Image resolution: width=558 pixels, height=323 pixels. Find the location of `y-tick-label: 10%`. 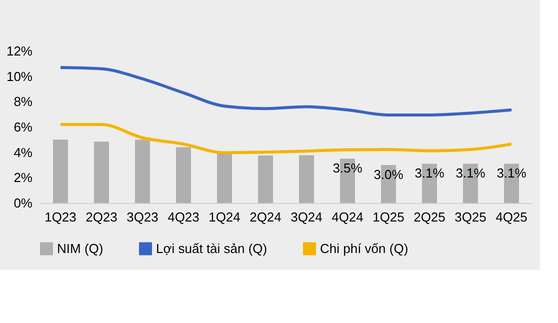

y-tick-label: 10% is located at coordinates (19, 76).